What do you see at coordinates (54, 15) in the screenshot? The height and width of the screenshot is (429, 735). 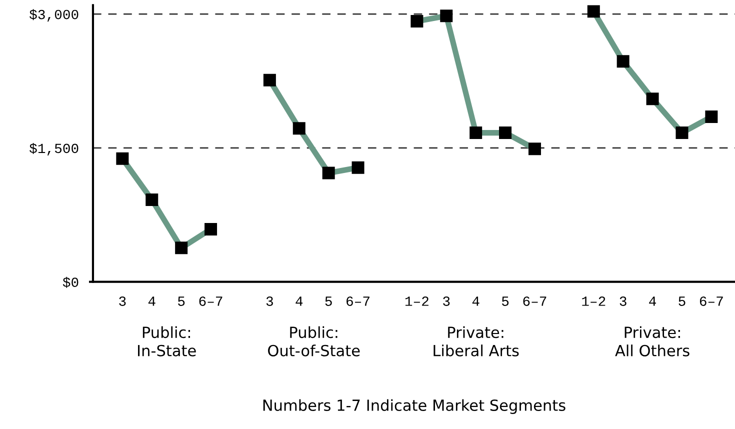 I see `y-tick-label: $3,000` at bounding box center [54, 15].